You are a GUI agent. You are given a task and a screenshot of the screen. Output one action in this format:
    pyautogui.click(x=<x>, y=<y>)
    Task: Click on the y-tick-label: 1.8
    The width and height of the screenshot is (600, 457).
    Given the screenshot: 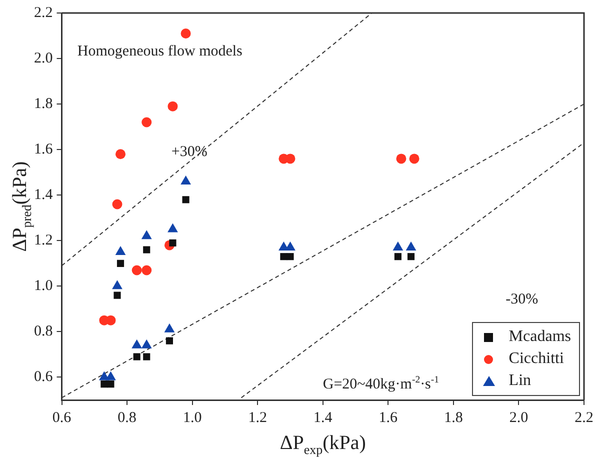 What is the action you would take?
    pyautogui.click(x=43, y=104)
    